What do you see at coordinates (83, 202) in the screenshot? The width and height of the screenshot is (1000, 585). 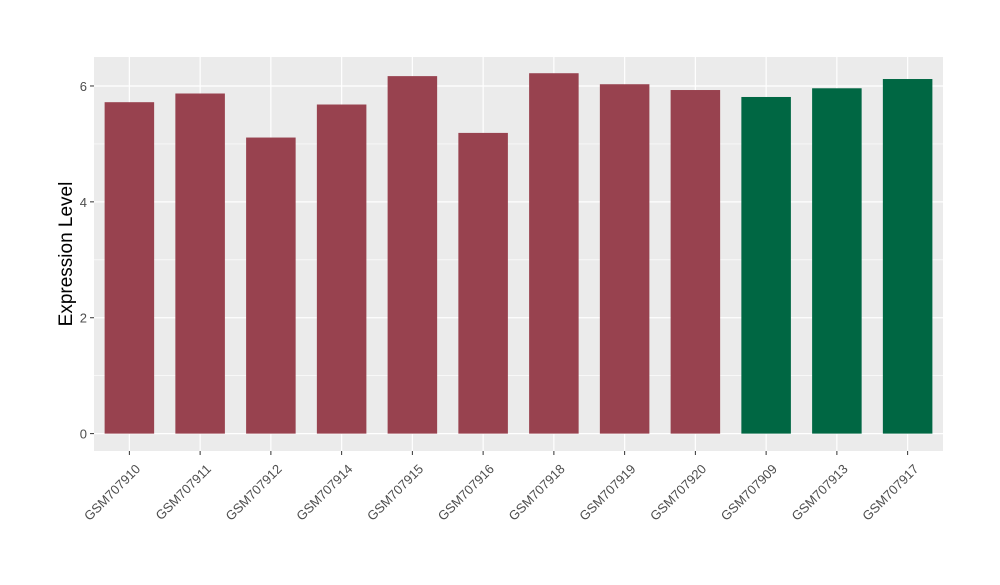 I see `y-tick-label: 4` at bounding box center [83, 202].